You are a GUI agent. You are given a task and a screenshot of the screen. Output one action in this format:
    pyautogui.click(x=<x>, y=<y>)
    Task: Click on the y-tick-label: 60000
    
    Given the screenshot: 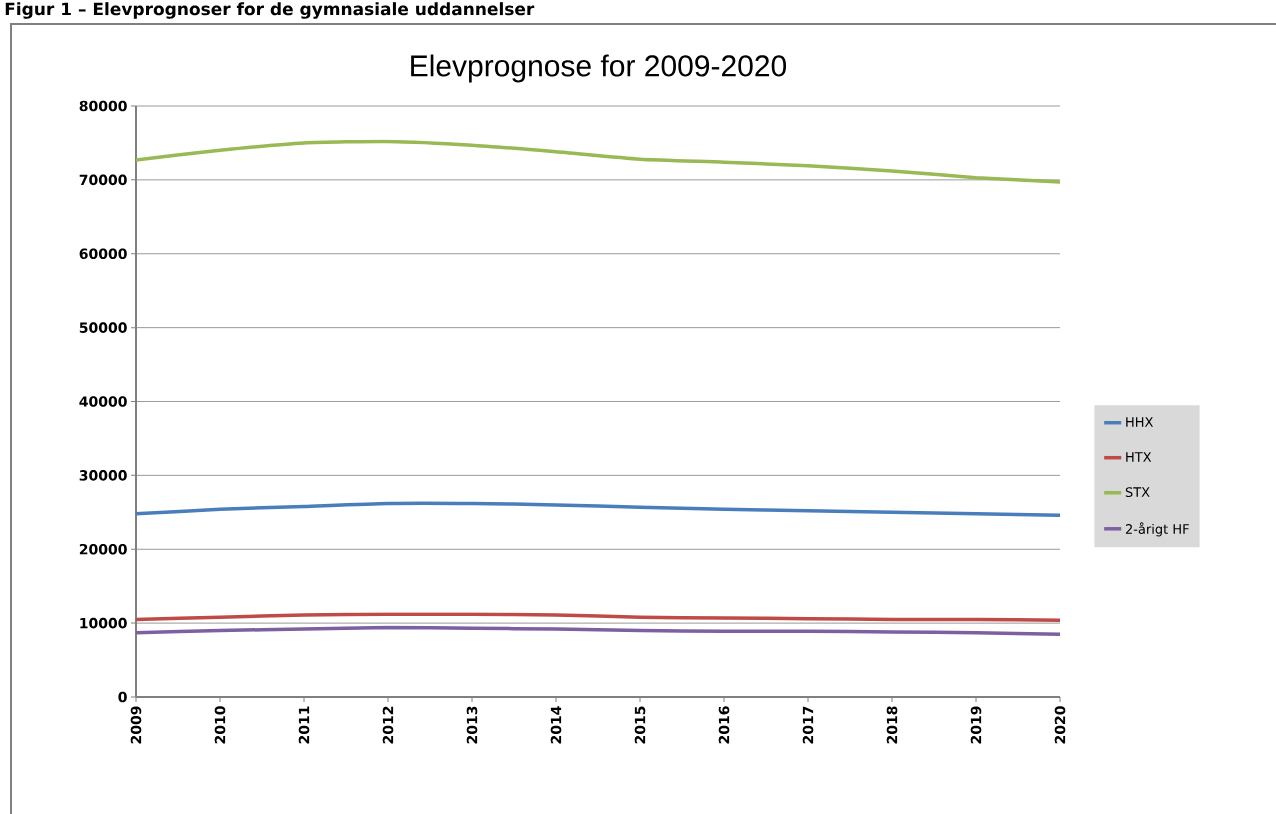 What is the action you would take?
    pyautogui.click(x=103, y=254)
    